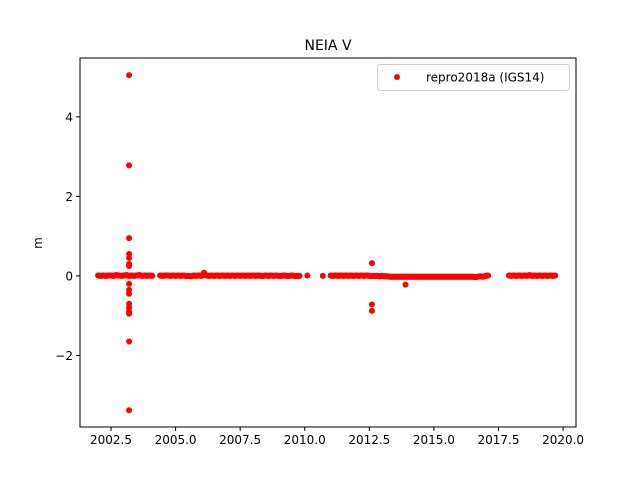  I want to click on y-tick-label: 0, so click(69, 276).